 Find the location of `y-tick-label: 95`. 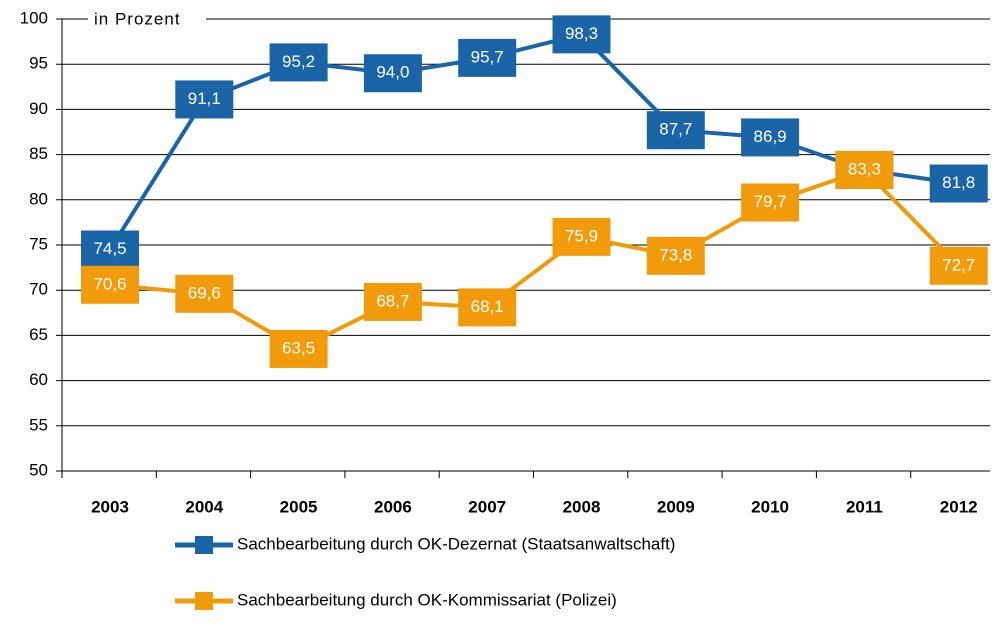

y-tick-label: 95 is located at coordinates (38, 63).